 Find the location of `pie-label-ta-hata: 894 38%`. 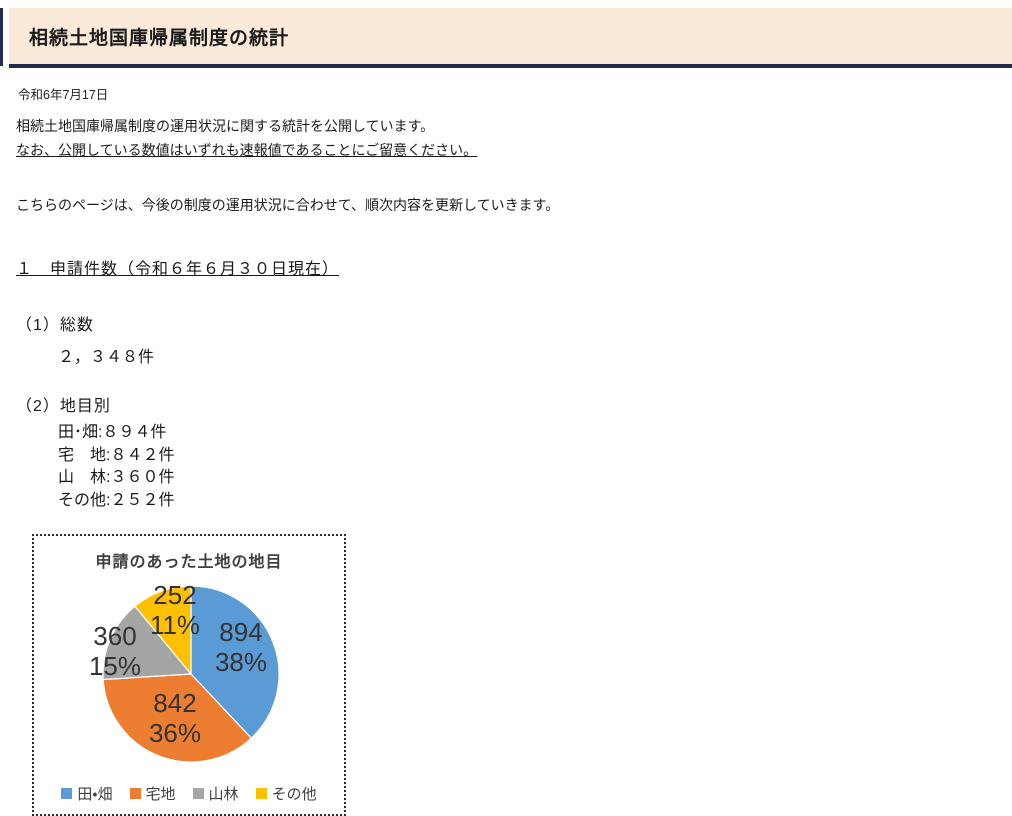

pie-label-ta-hata: 894 38% is located at coordinates (241, 647).